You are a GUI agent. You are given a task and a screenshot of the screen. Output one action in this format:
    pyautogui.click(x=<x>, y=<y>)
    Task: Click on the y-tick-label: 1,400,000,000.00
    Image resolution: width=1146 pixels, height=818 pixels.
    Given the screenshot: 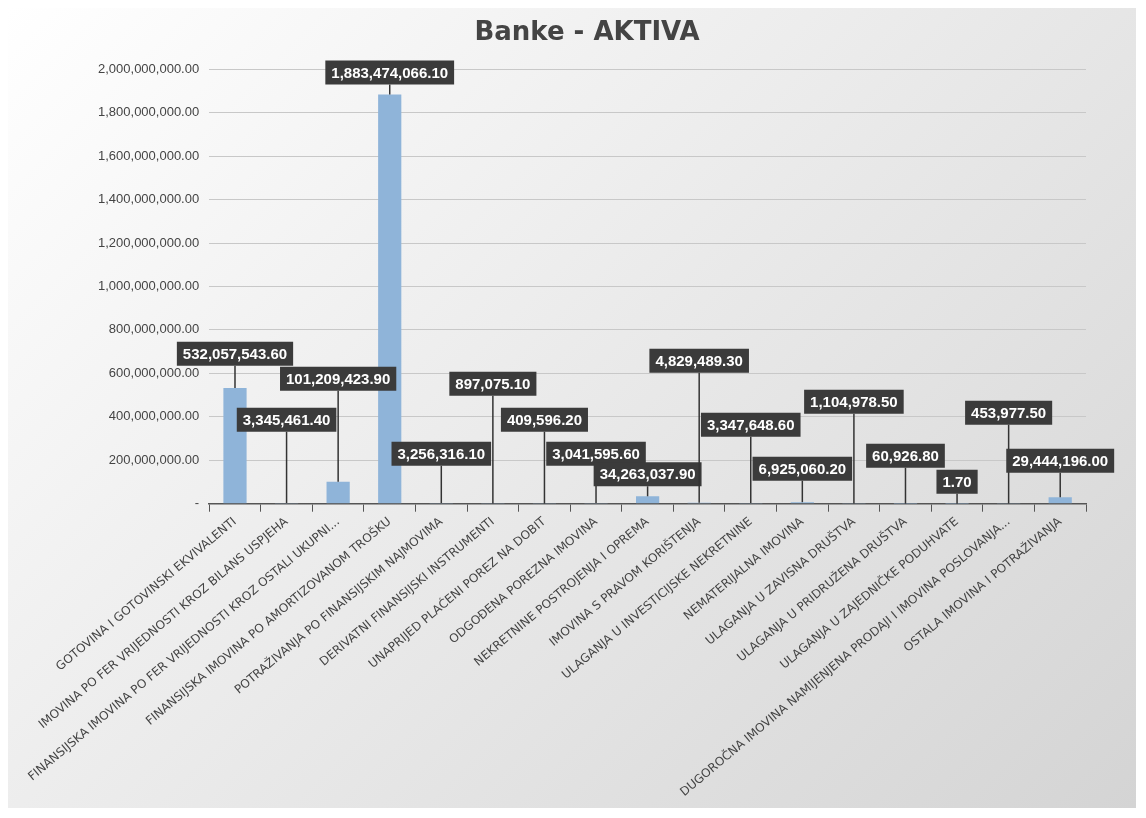 What is the action you would take?
    pyautogui.click(x=148, y=199)
    